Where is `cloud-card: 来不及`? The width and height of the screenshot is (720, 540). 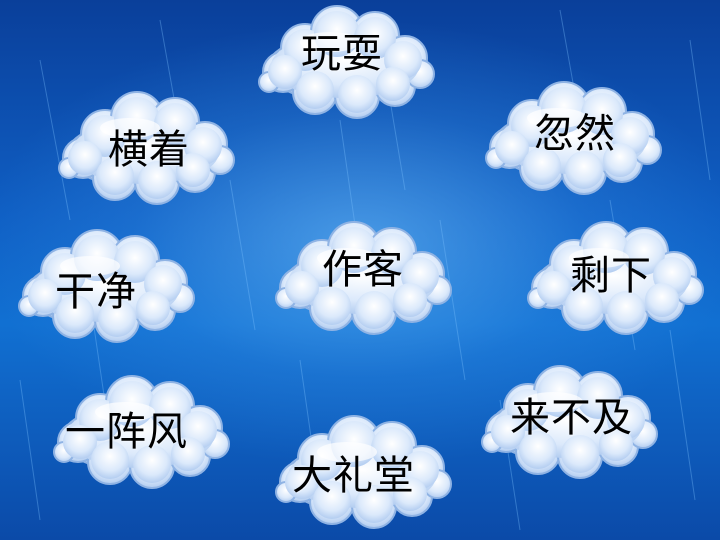
cloud-card: 来不及 is located at coordinates (568, 422).